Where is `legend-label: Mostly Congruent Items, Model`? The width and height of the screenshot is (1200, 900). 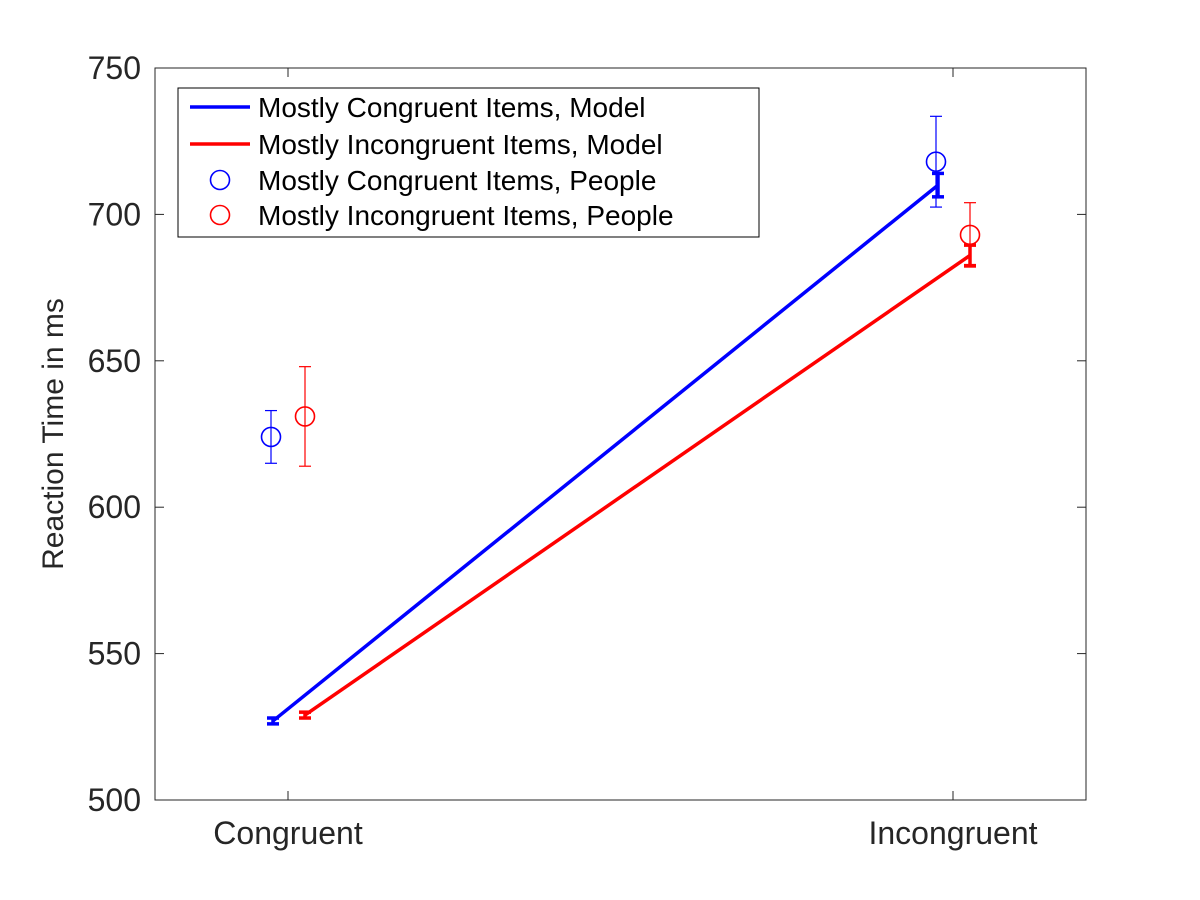 legend-label: Mostly Congruent Items, Model is located at coordinates (452, 107).